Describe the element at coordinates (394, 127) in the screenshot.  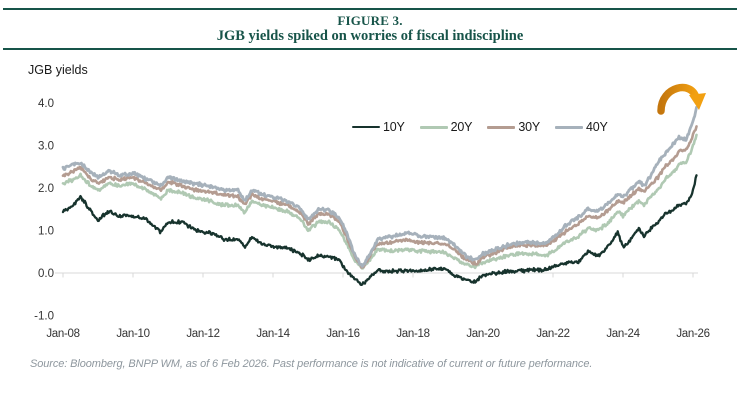
I see `legend-label-10y: 10Y` at that location.